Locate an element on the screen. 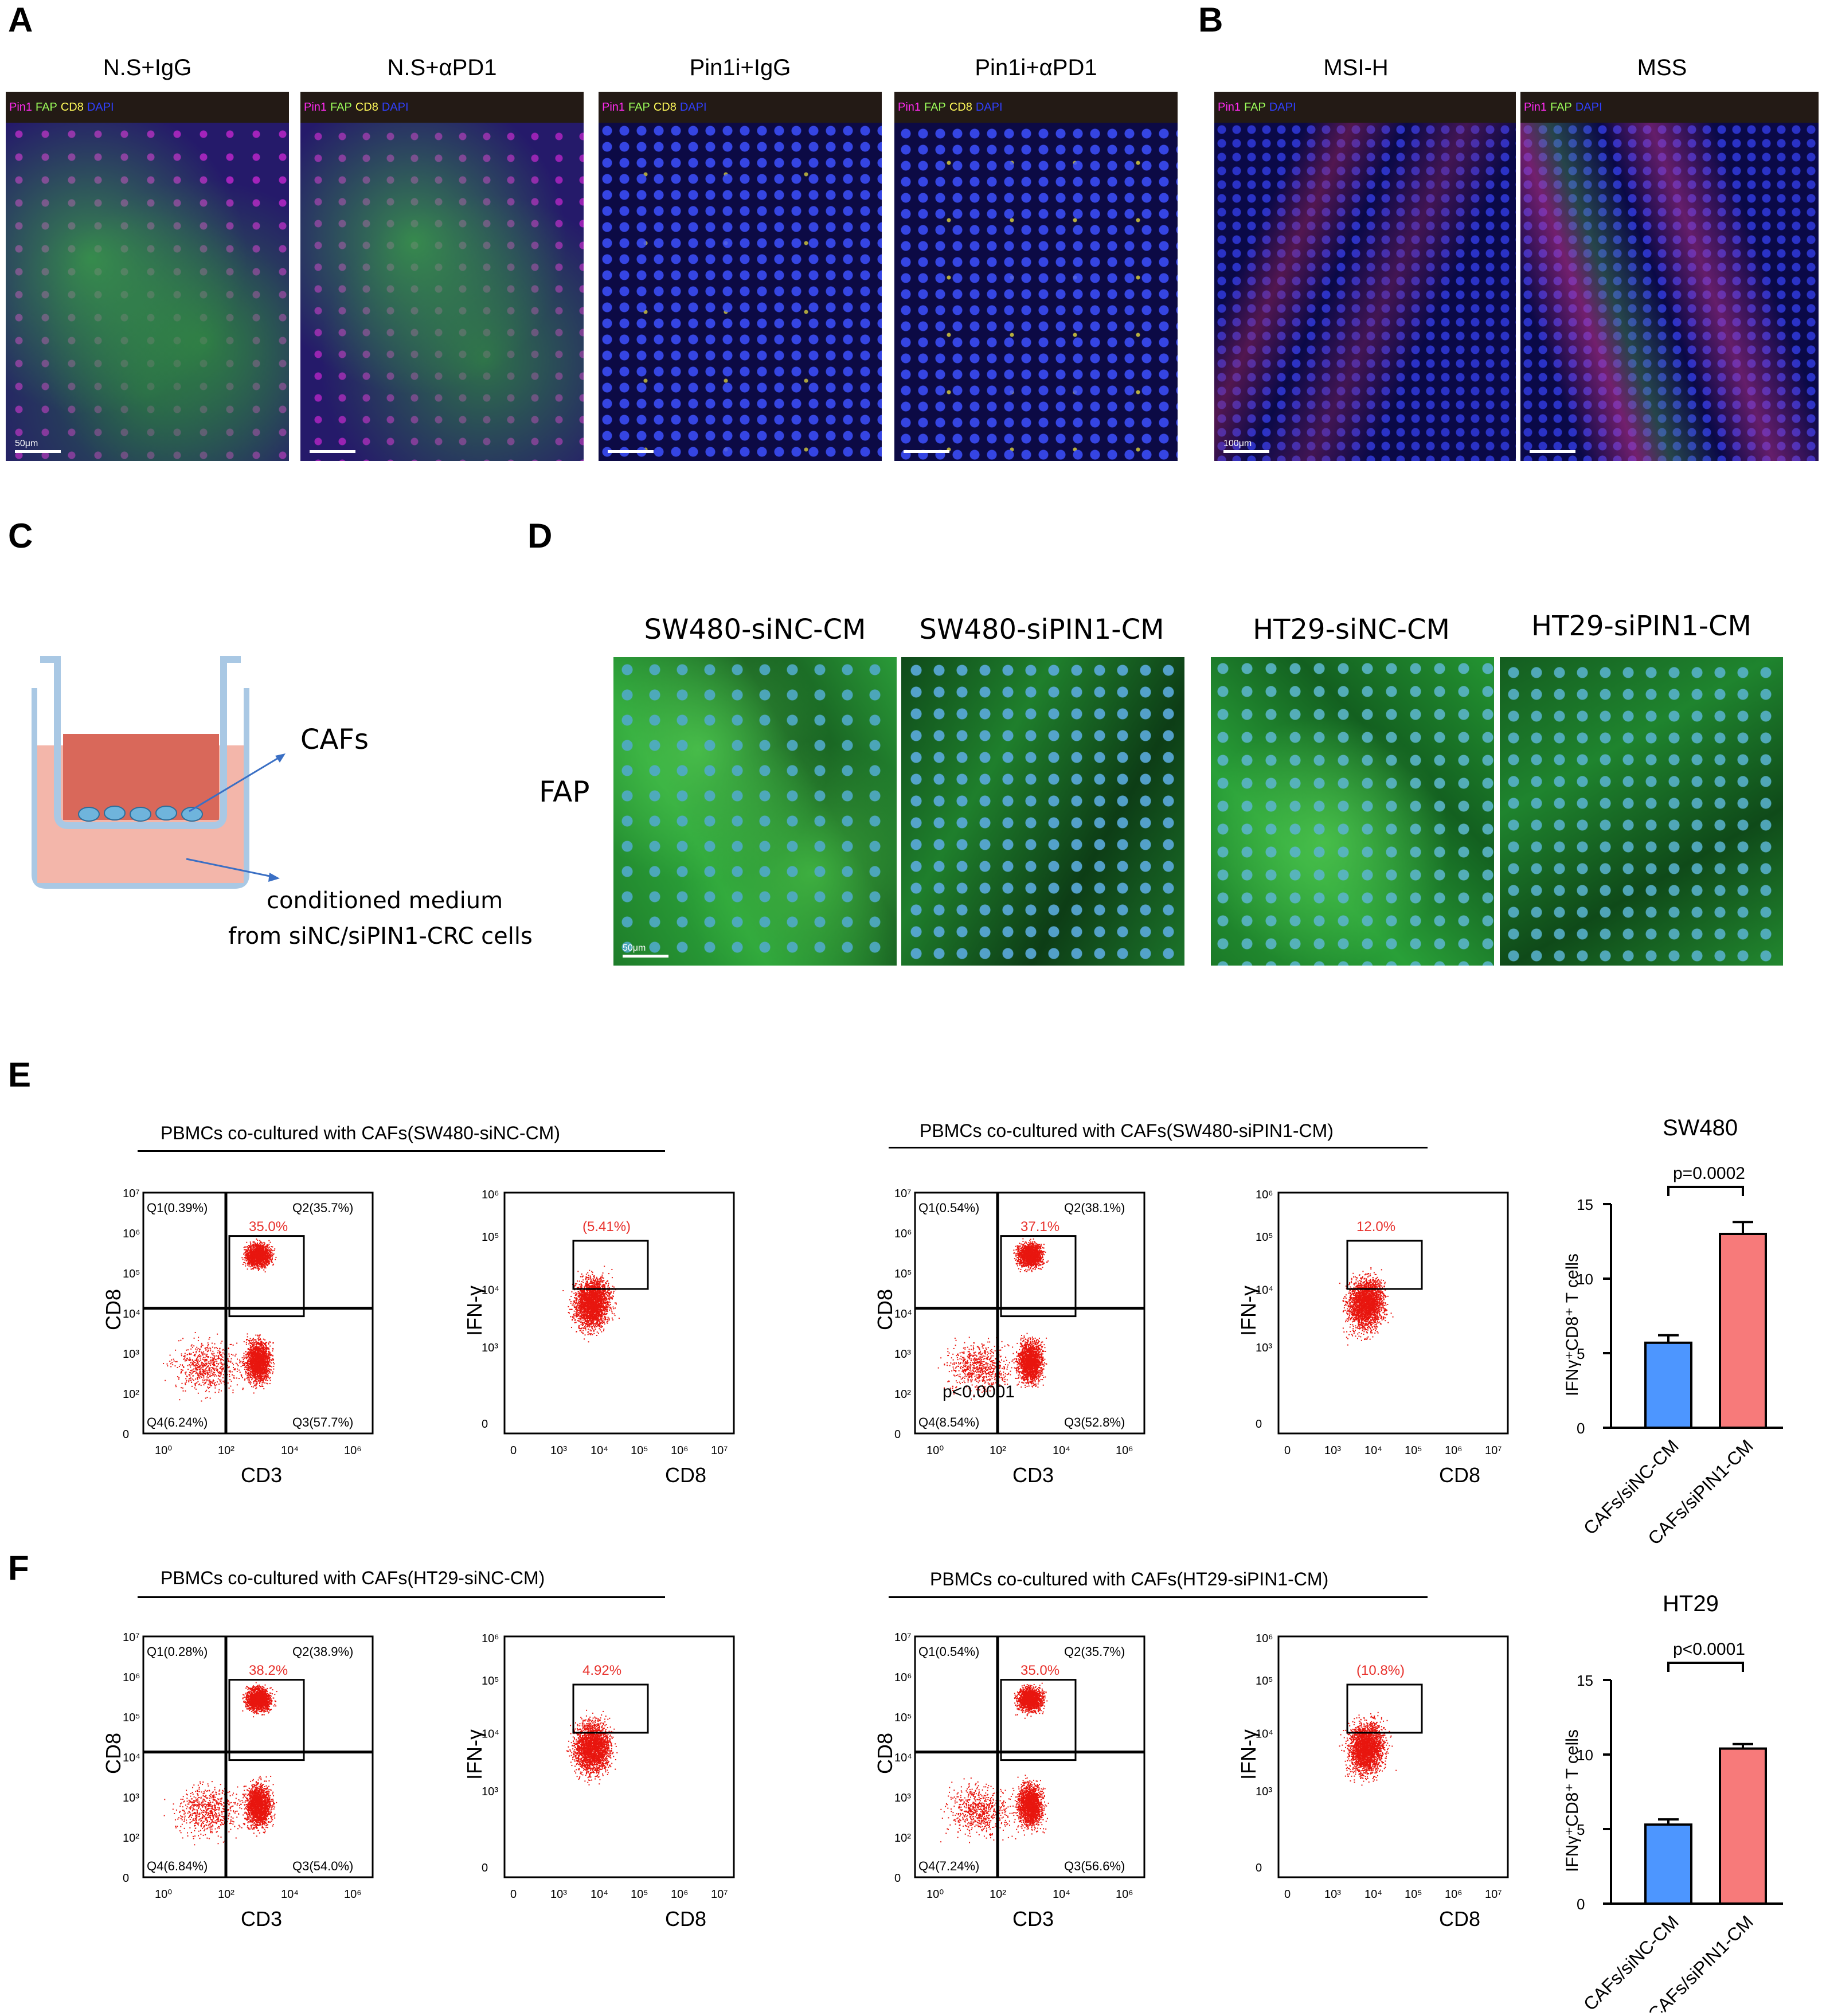  panel-a-title-2: N.S+αPD1 is located at coordinates (442, 68).